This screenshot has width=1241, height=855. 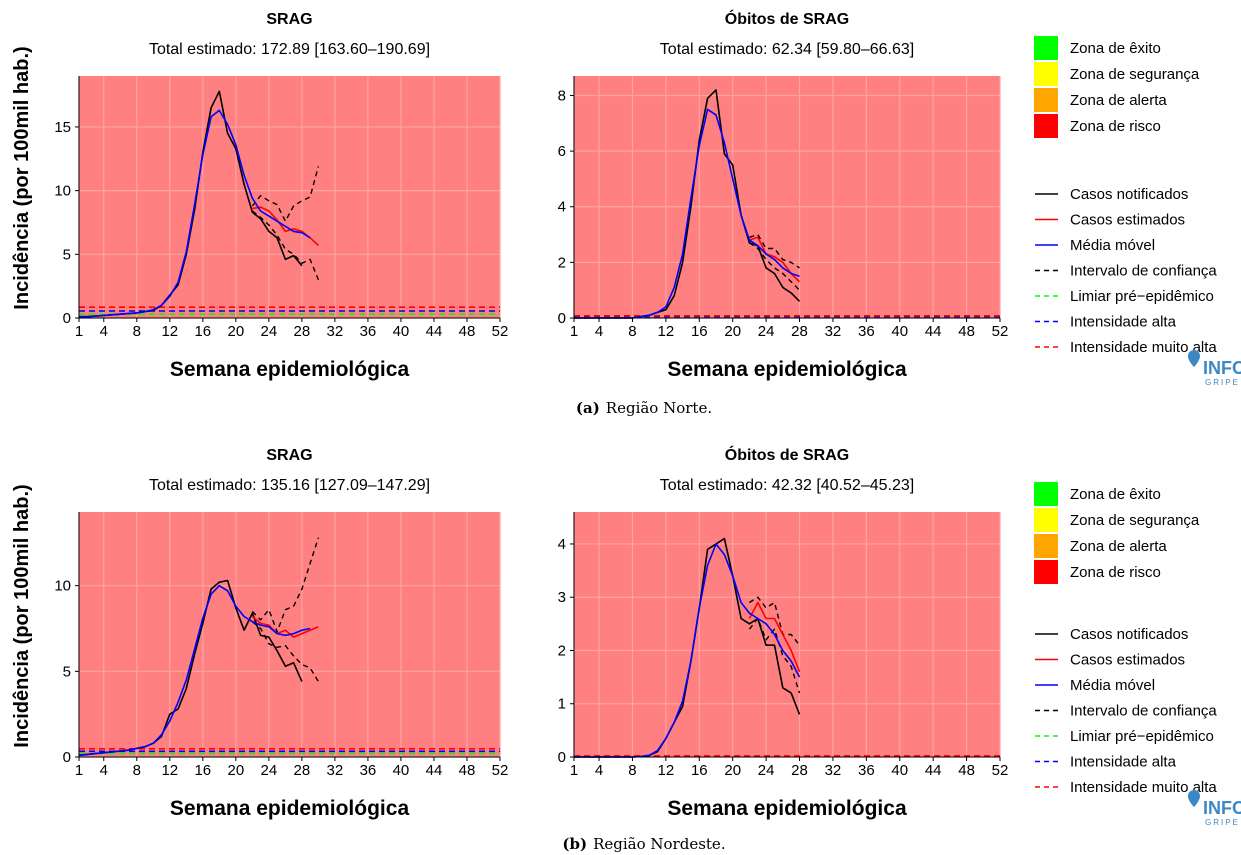 What do you see at coordinates (22, 177) in the screenshot?
I see `y-axis-label-top: Incidência (por 100mil hab.)` at bounding box center [22, 177].